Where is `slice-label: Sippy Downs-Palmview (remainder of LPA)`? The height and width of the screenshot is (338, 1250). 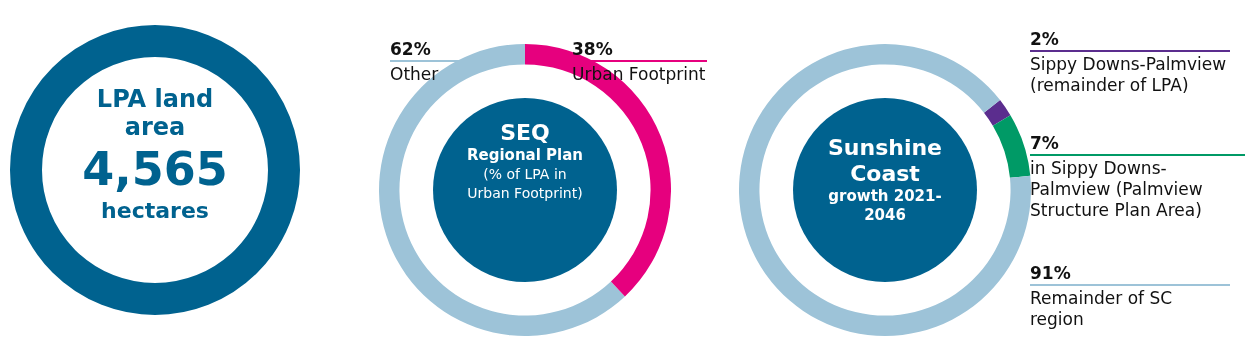 slice-label: Sippy Downs-Palmview (remainder of LPA) is located at coordinates (1129, 75).